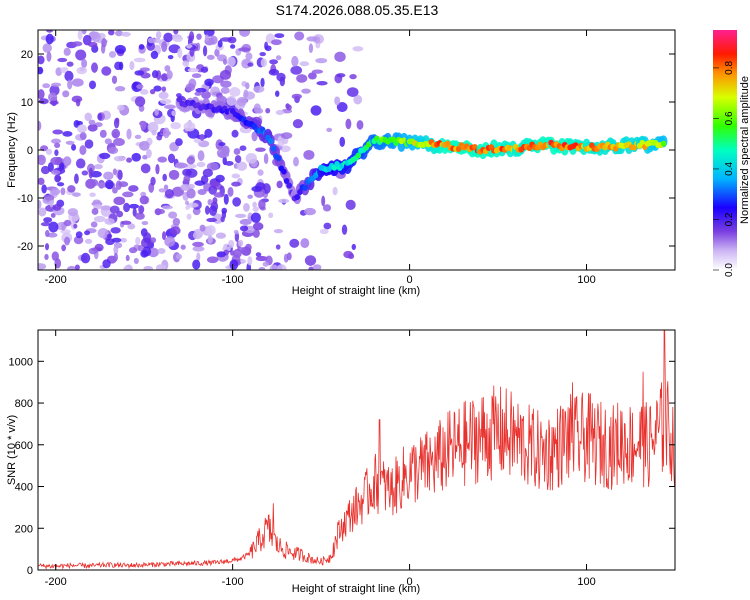  What do you see at coordinates (729, 219) in the screenshot?
I see `colorbar-tick-label: 0.2` at bounding box center [729, 219].